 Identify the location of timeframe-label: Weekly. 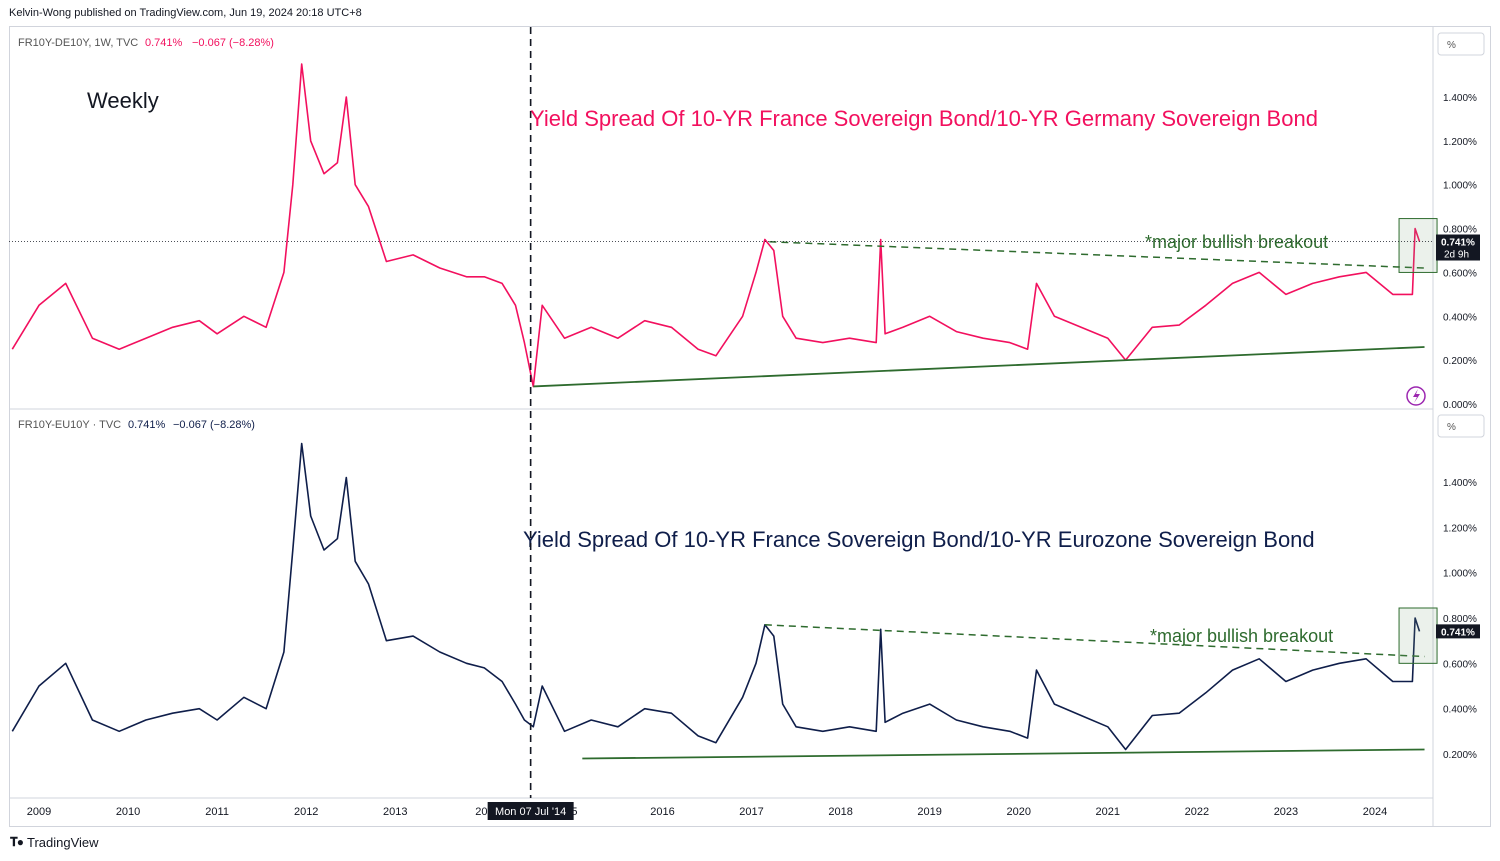
(123, 100).